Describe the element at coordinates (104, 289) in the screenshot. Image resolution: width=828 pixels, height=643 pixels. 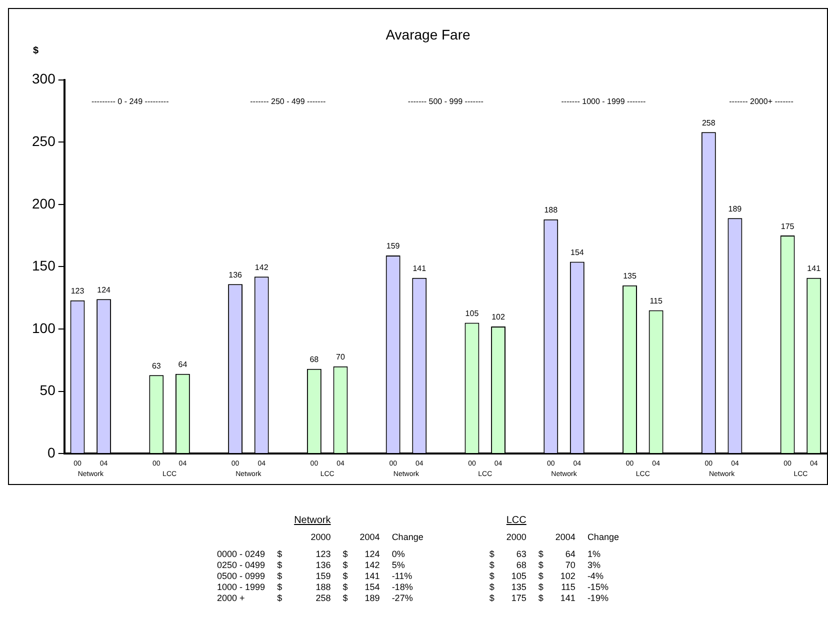
I see `data-label: 124` at that location.